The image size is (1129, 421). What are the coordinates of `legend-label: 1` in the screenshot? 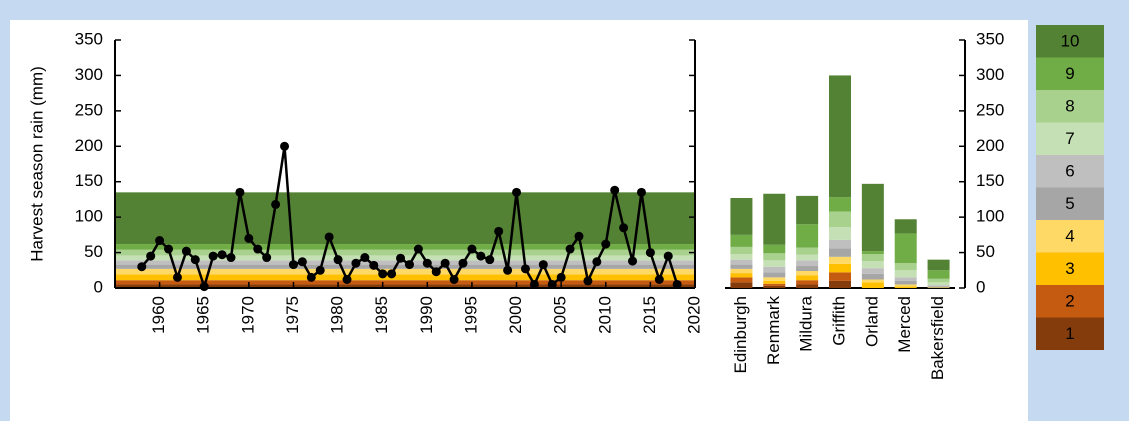 It's located at (1069, 333).